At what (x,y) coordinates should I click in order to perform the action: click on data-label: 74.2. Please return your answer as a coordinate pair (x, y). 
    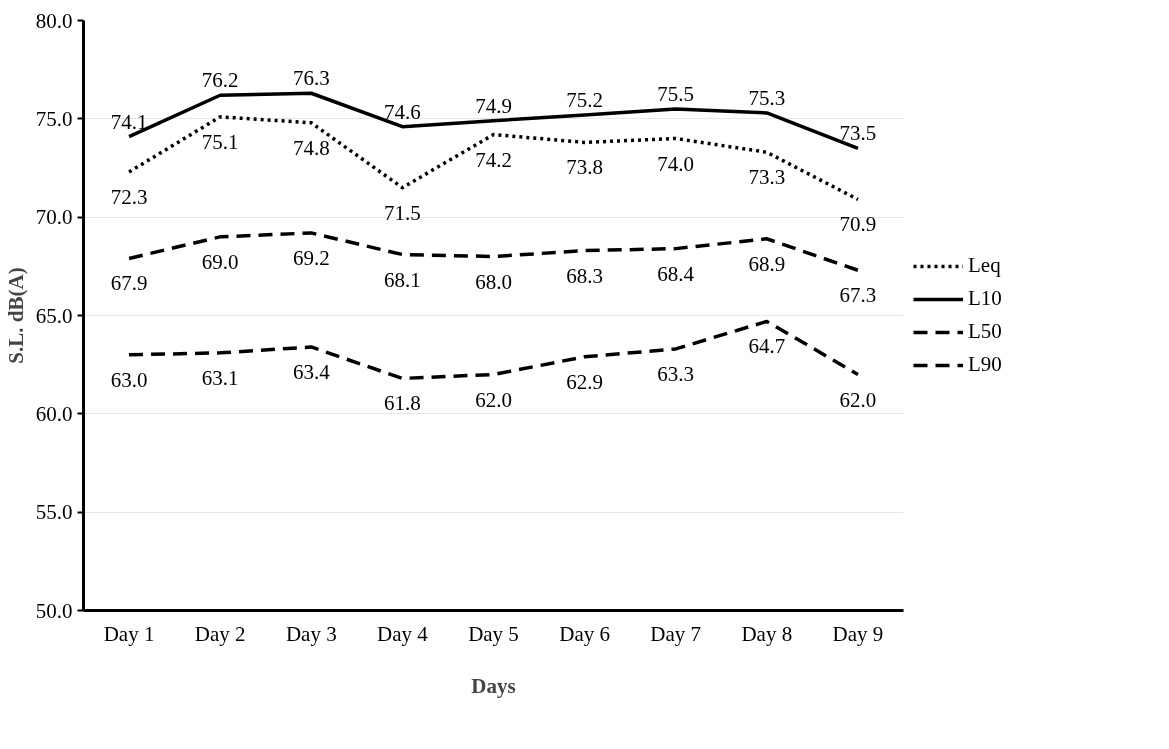
    Looking at the image, I should click on (493, 159).